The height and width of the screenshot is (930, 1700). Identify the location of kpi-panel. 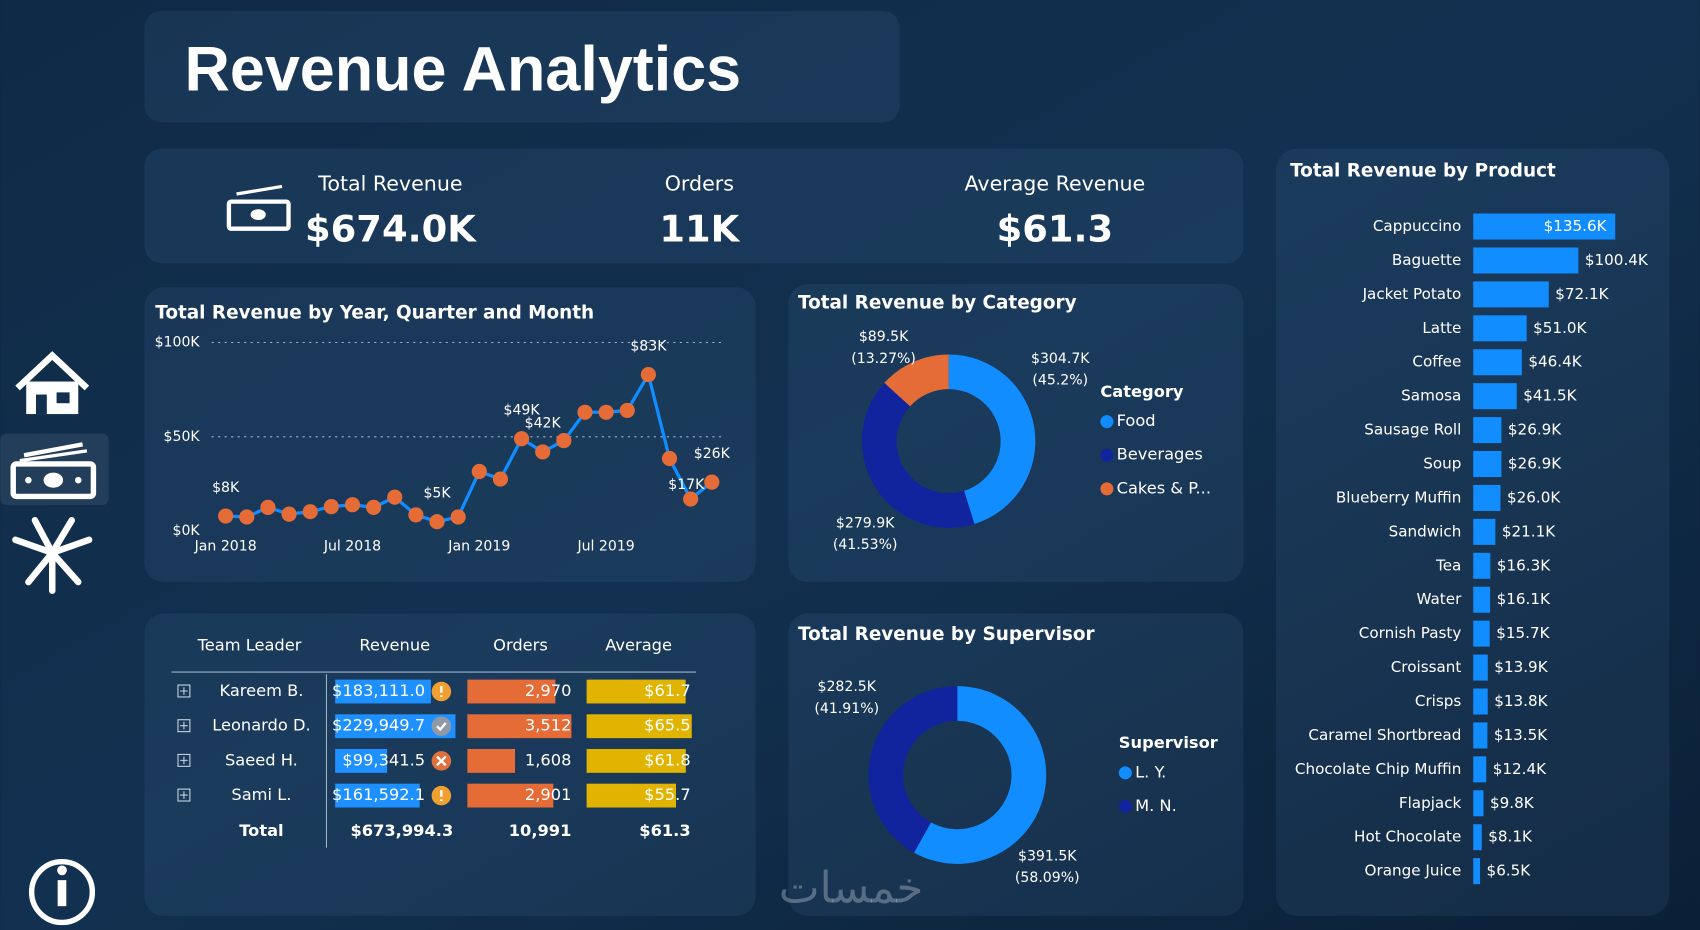
(694, 206).